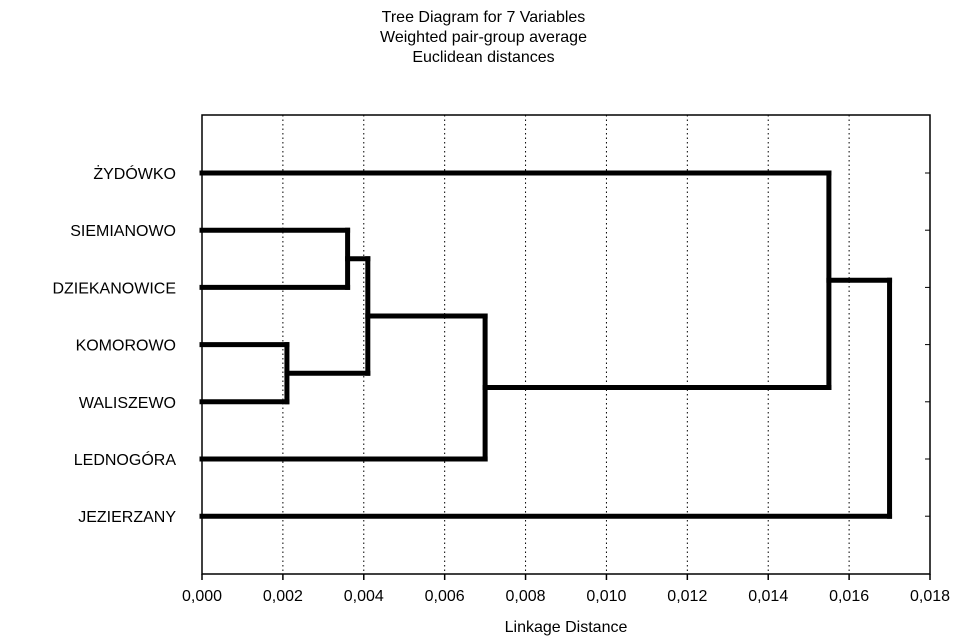 The width and height of the screenshot is (967, 644). What do you see at coordinates (114, 288) in the screenshot?
I see `leaf-label: DZIEKANOWICE` at bounding box center [114, 288].